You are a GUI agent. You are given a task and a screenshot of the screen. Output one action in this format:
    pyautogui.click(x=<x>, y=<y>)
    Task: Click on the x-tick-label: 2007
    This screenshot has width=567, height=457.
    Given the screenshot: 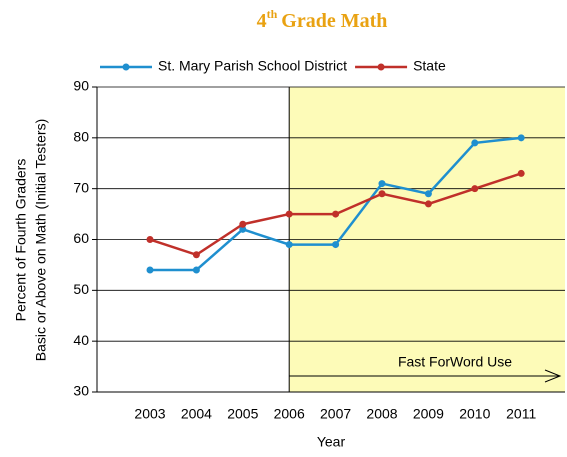 What is the action you would take?
    pyautogui.click(x=335, y=414)
    